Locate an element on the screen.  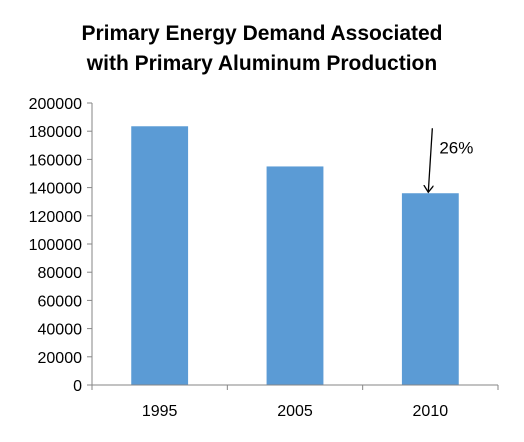
annotation-label: 26% is located at coordinates (456, 147).